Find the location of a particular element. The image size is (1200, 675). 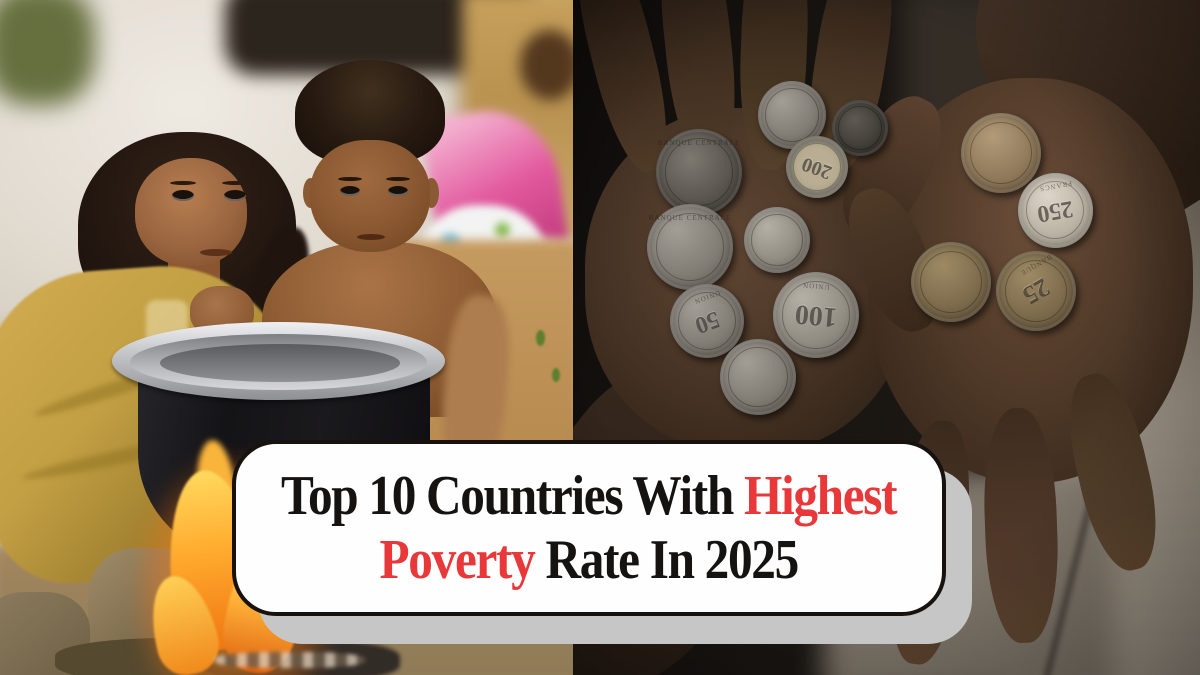

headline-text-accent: Highest is located at coordinates (821, 496).